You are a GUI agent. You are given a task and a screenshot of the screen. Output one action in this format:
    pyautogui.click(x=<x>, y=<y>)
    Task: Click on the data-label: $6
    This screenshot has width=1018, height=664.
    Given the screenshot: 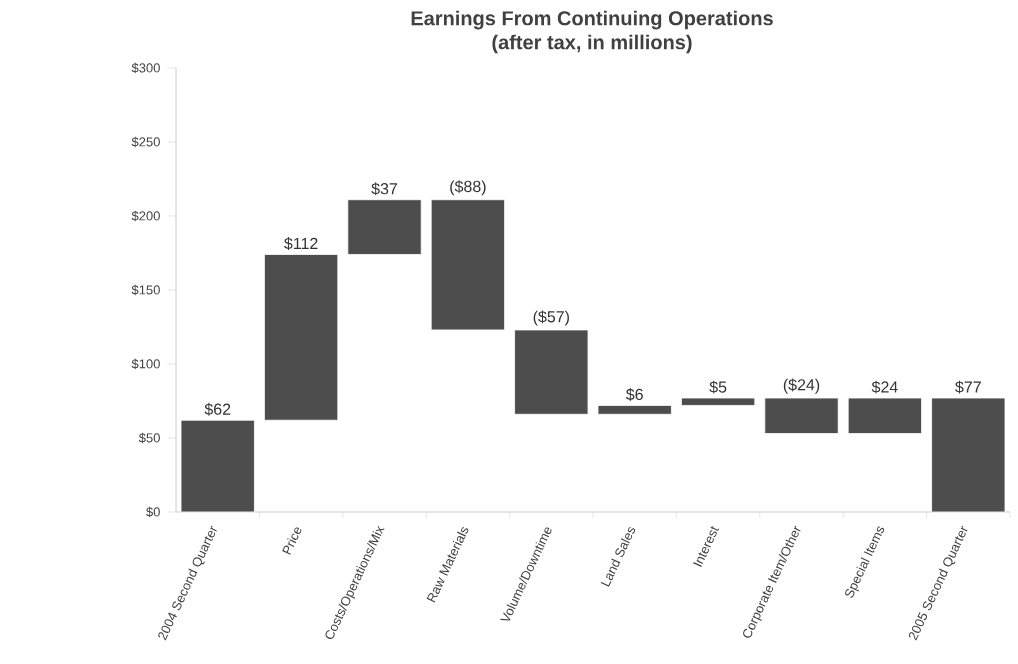 What is the action you would take?
    pyautogui.click(x=634, y=395)
    